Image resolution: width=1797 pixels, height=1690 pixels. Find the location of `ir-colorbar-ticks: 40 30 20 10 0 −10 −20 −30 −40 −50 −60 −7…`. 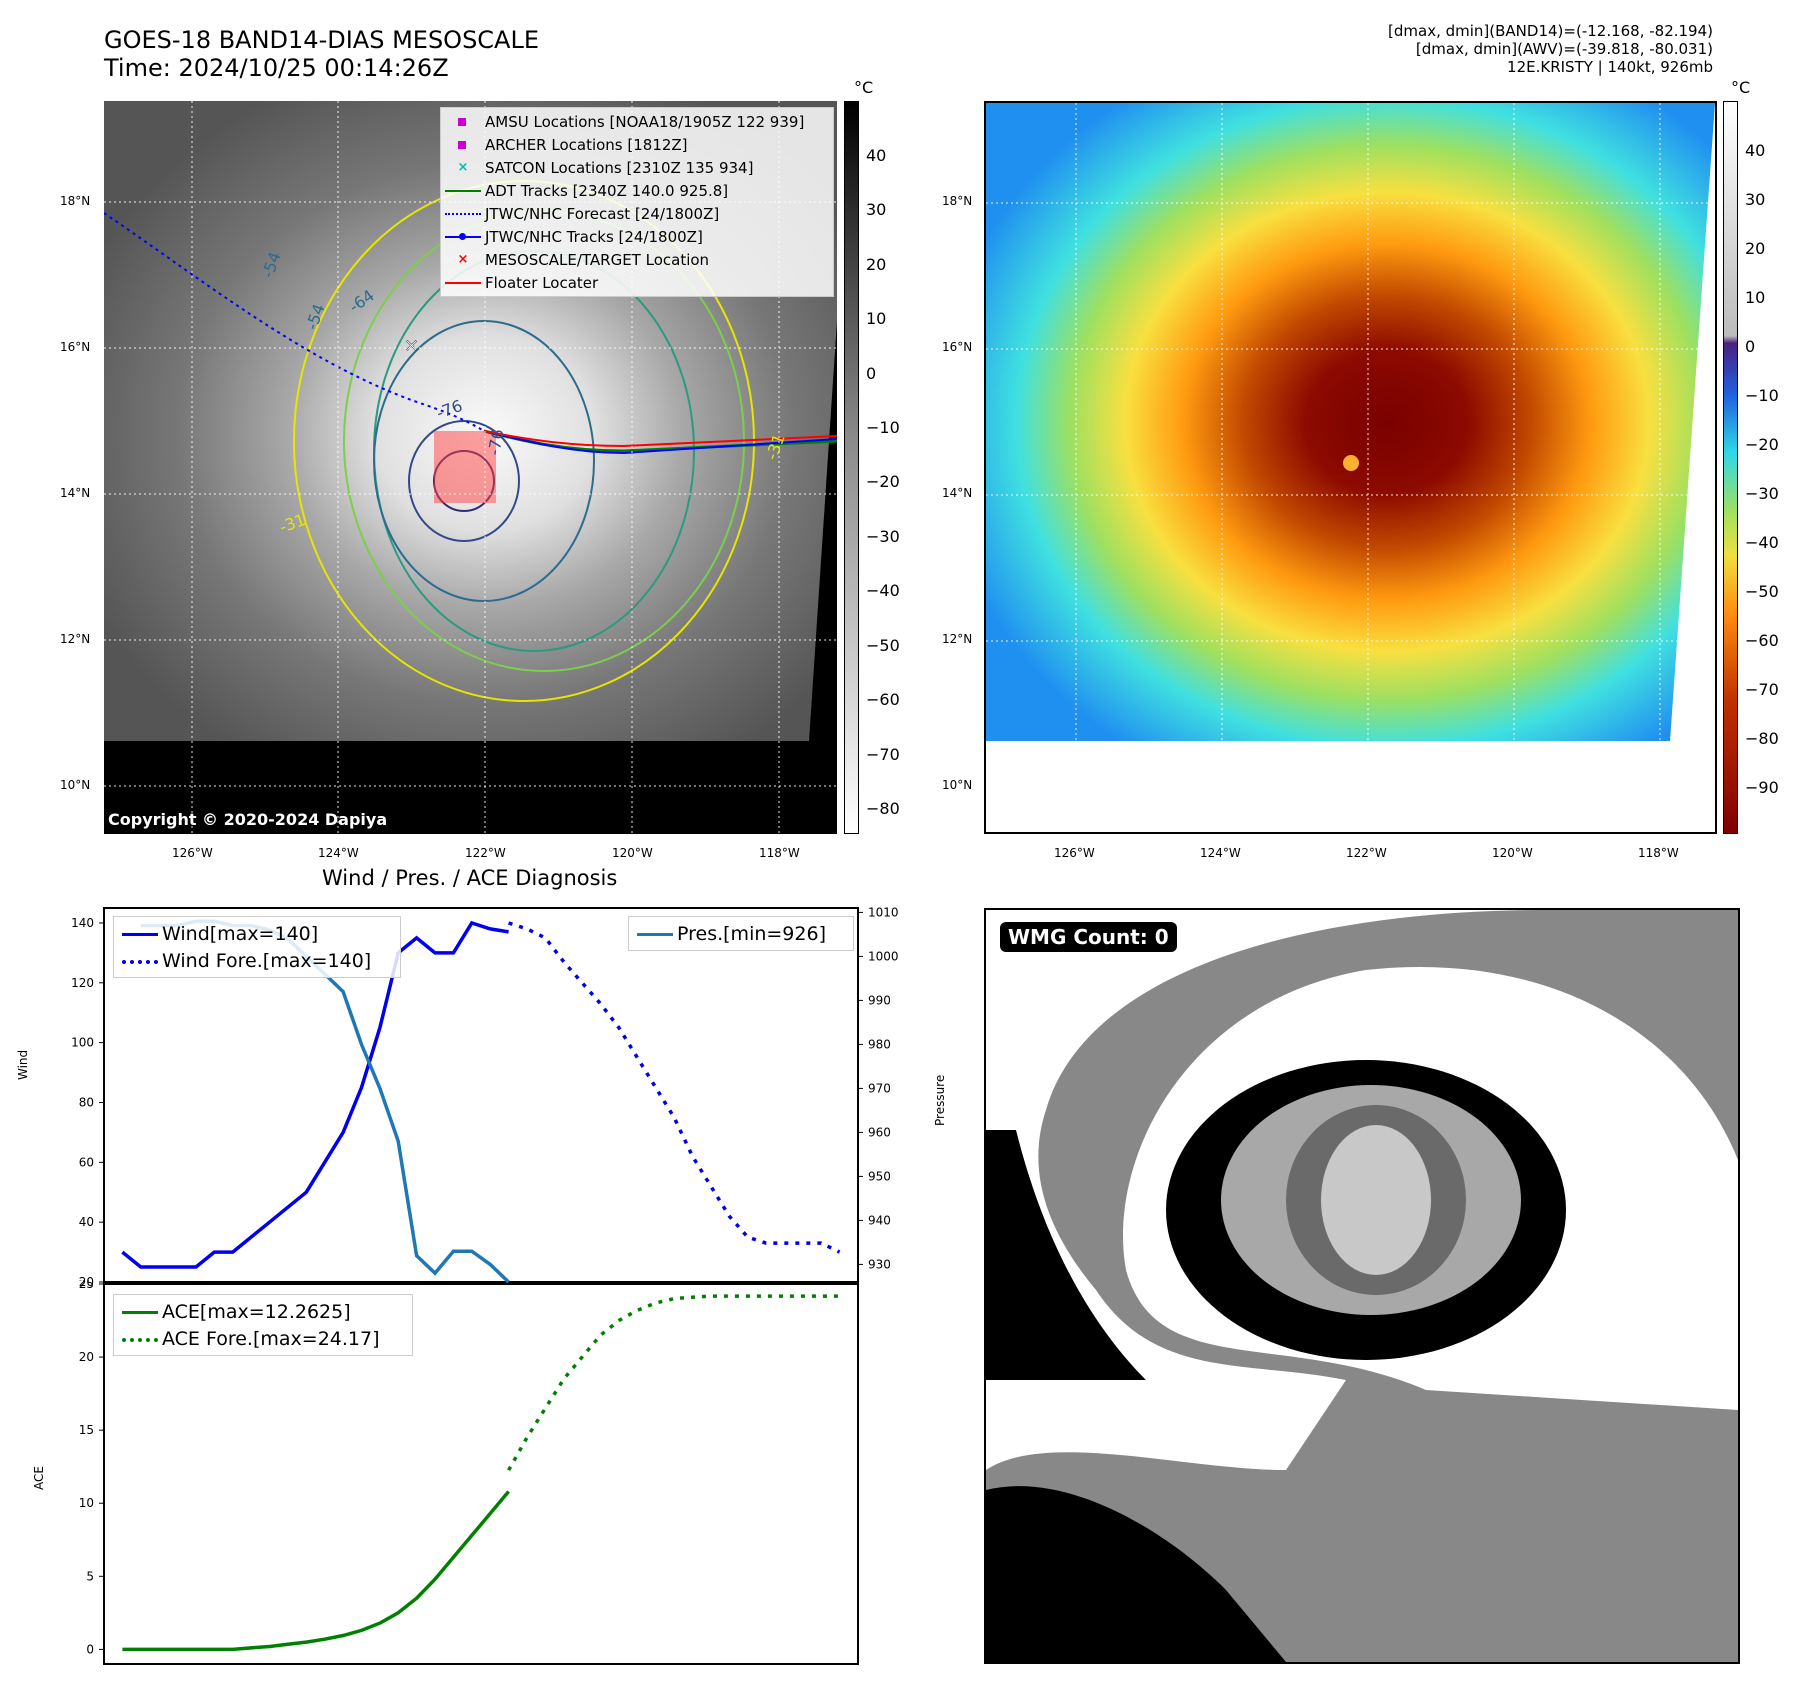

ir-colorbar-ticks: 40 30 20 10 0 −10 −20 −30 −40 −50 −60 −7… is located at coordinates (891, 467).